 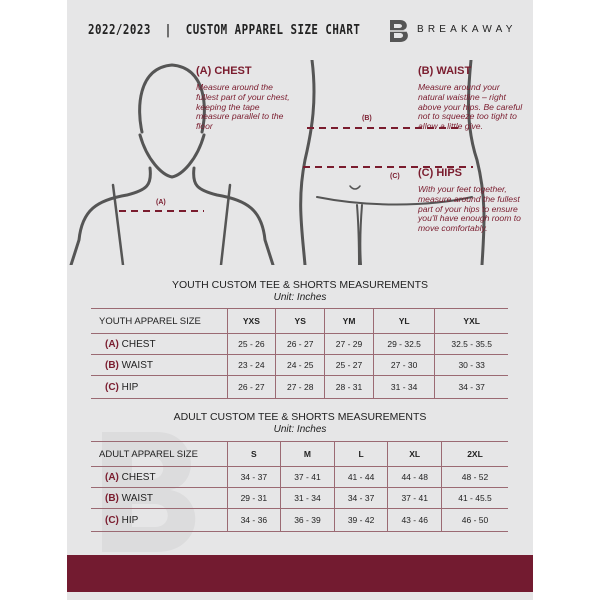 I want to click on cell: 28 - 31, so click(x=349, y=387).